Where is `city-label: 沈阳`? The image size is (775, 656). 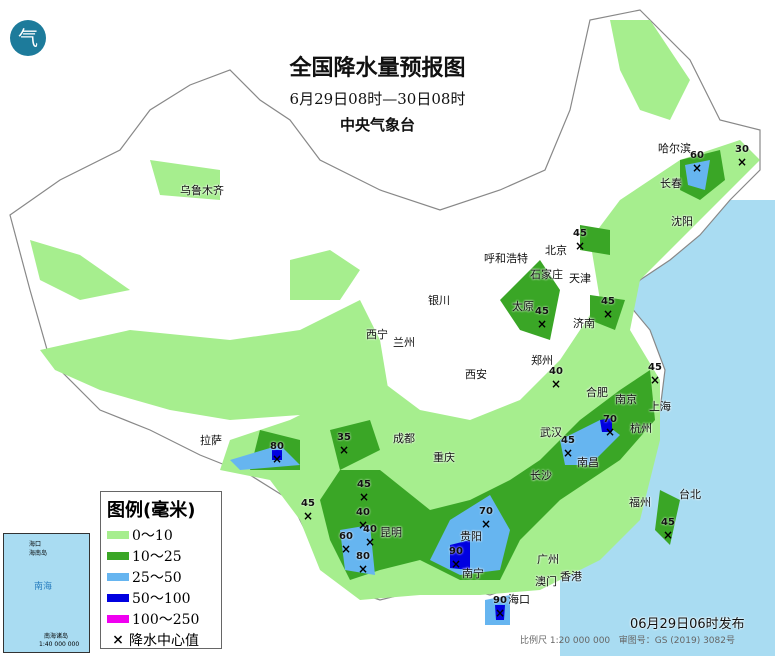
city-label: 沈阳 is located at coordinates (682, 221).